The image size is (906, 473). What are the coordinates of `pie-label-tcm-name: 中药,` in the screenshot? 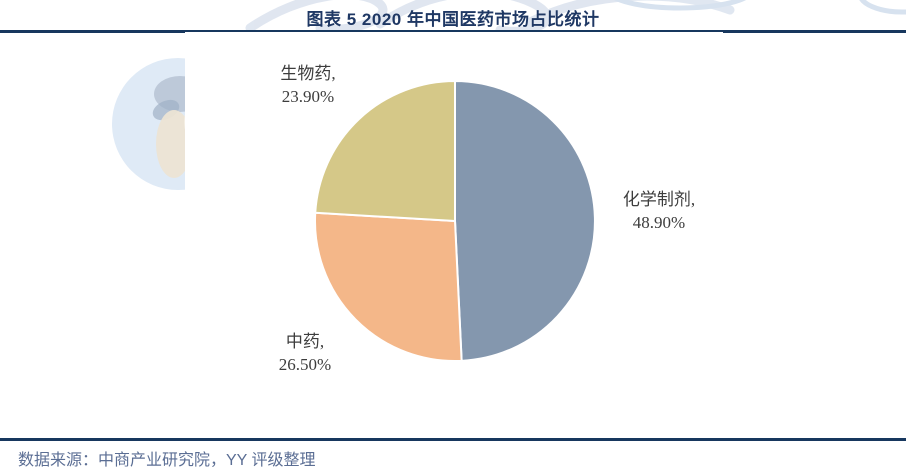 It's located at (305, 341).